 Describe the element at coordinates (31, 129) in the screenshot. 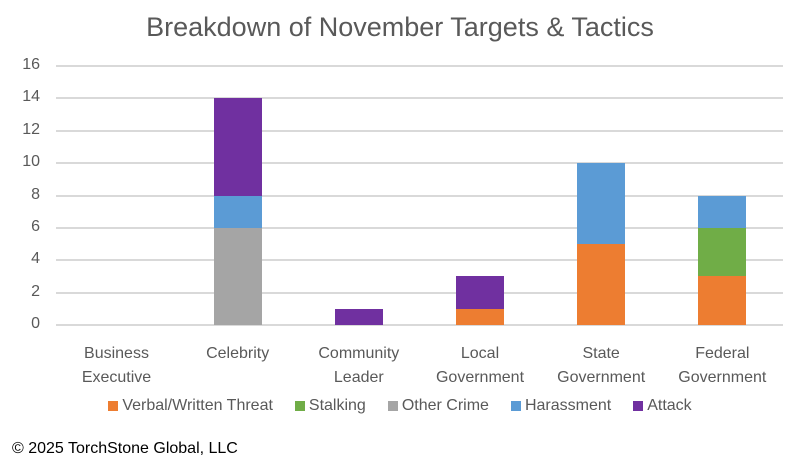

I see `y-tick-label: 12` at that location.